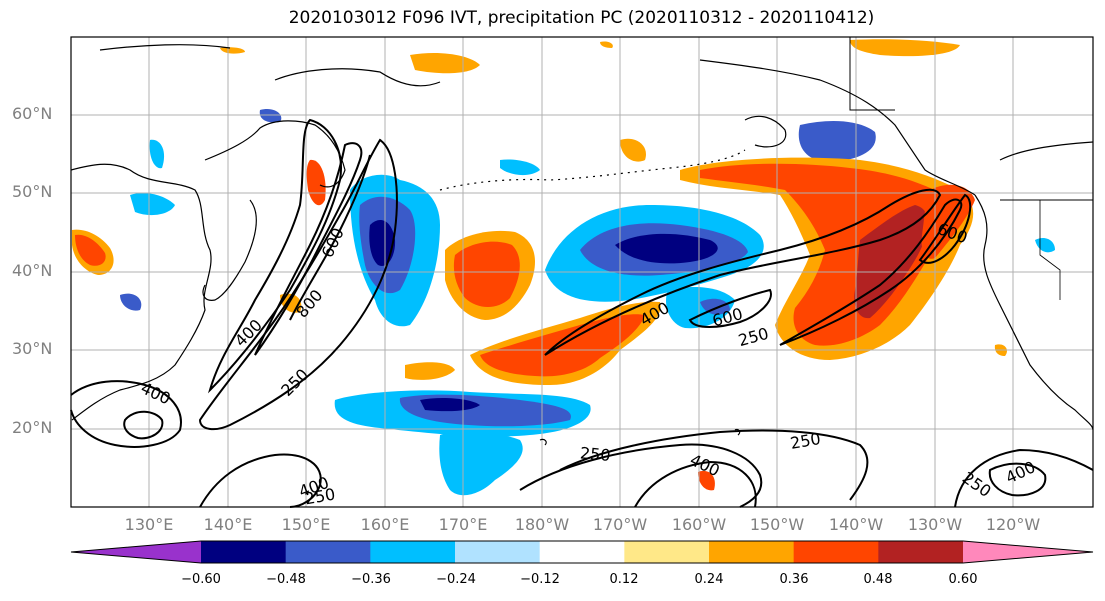 The image size is (1105, 601). Describe the element at coordinates (286, 579) in the screenshot. I see `colorbar-tick-label: −0.48` at that location.